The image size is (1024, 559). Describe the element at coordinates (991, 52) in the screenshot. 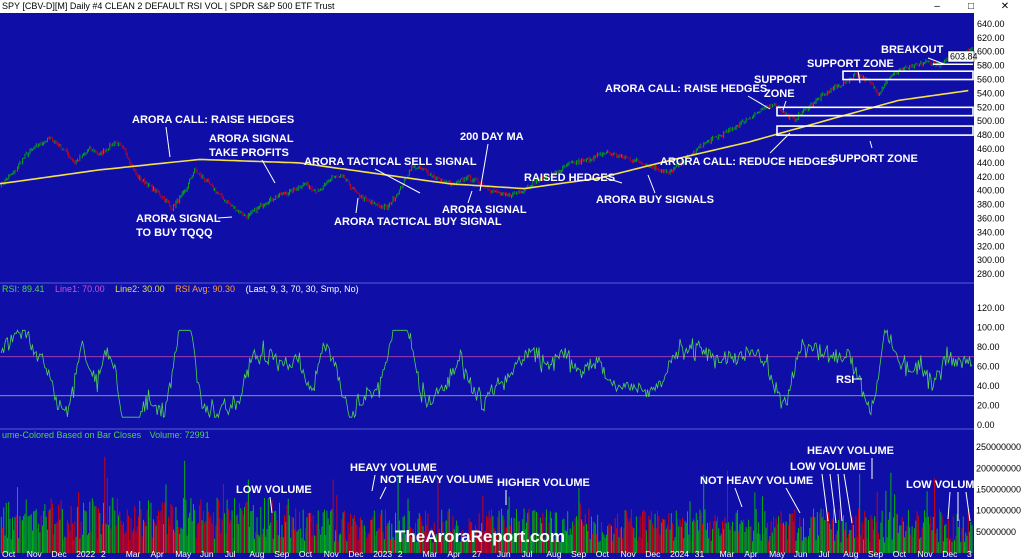

I see `price-tick-label: 600.00` at that location.